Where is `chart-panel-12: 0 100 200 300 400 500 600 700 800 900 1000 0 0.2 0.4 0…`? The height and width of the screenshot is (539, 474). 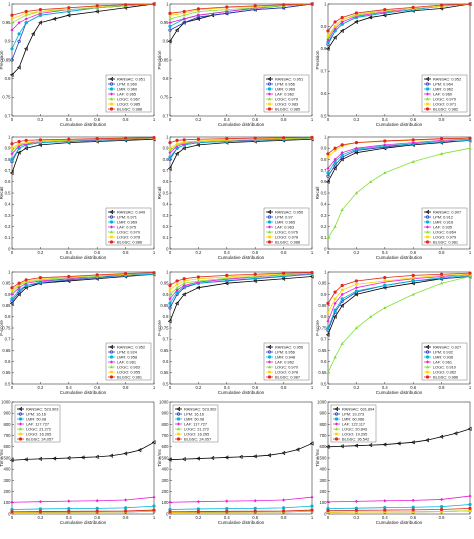 chart-panel-12: 0 100 200 300 400 500 600 700 800 900 1000 0 0.2 0.4 0… is located at coordinates (393, 462).